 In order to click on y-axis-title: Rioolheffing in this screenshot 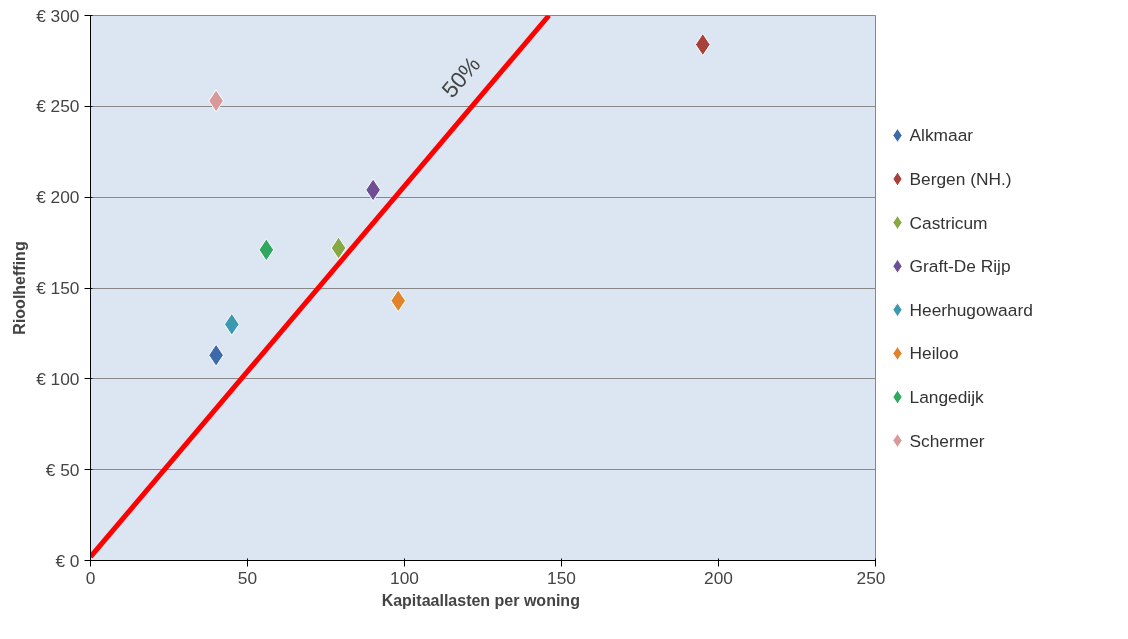, I will do `click(20, 288)`.